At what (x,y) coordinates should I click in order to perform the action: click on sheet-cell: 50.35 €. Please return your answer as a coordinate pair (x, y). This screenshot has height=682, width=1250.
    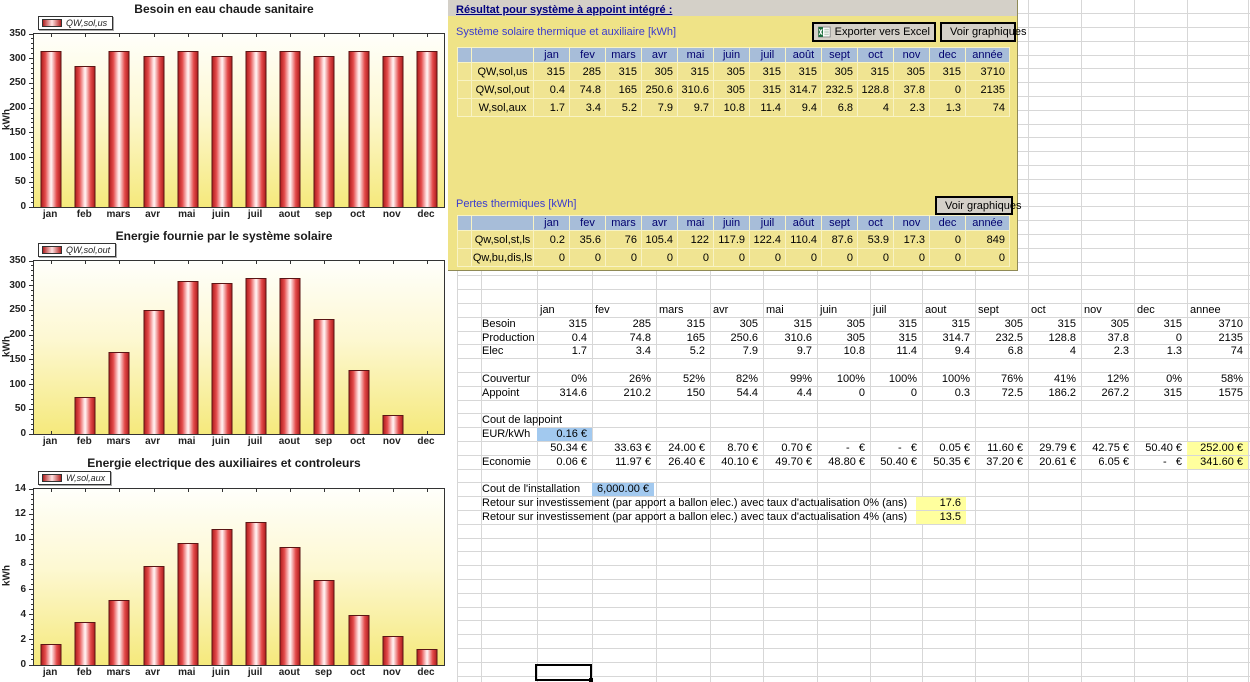
    Looking at the image, I should click on (951, 461).